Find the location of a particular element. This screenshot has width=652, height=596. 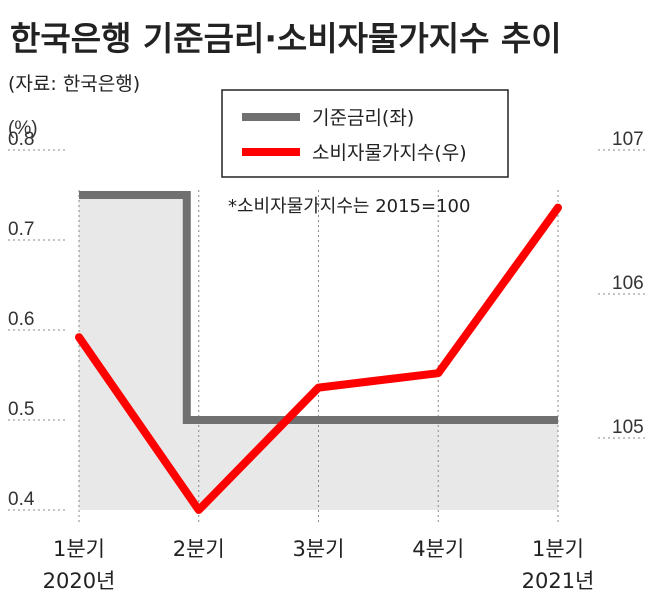

left-tick-label: 0.5 is located at coordinates (21, 409).